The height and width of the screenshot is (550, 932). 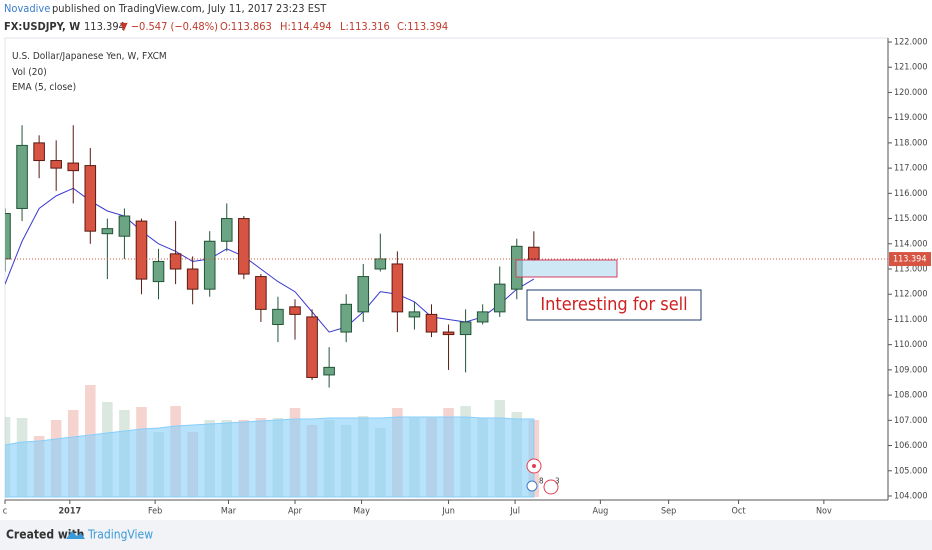 What do you see at coordinates (910, 471) in the screenshot?
I see `y-tick-label: 105.000` at bounding box center [910, 471].